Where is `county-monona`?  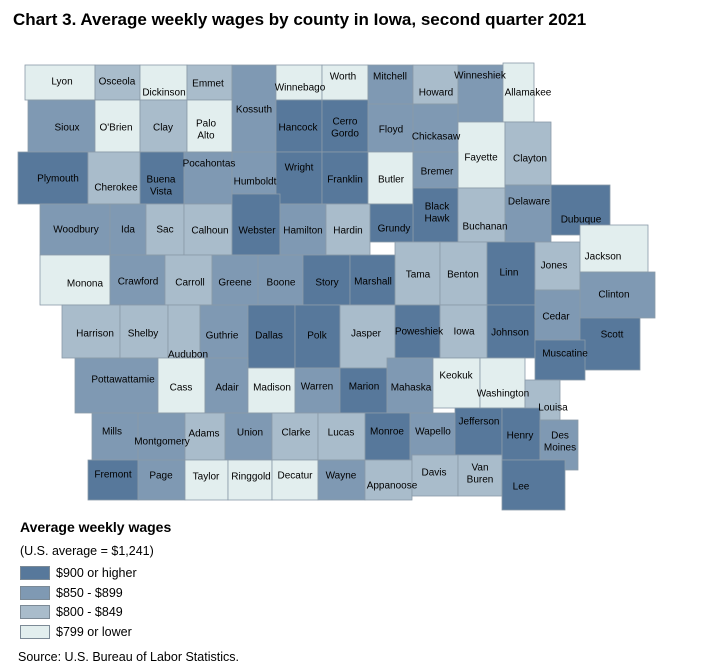 county-monona is located at coordinates (75, 280).